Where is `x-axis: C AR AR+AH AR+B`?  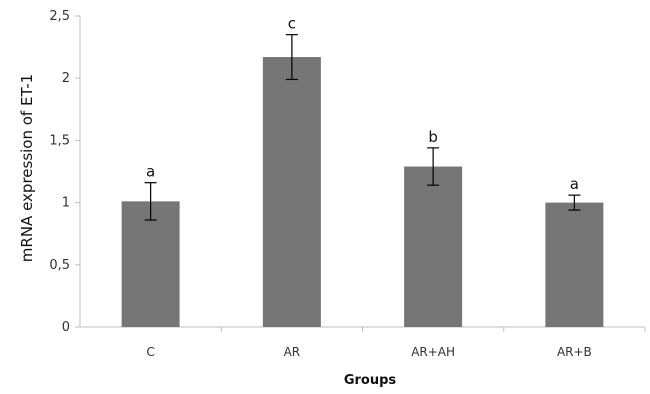 x-axis: C AR AR+AH AR+B is located at coordinates (363, 342).